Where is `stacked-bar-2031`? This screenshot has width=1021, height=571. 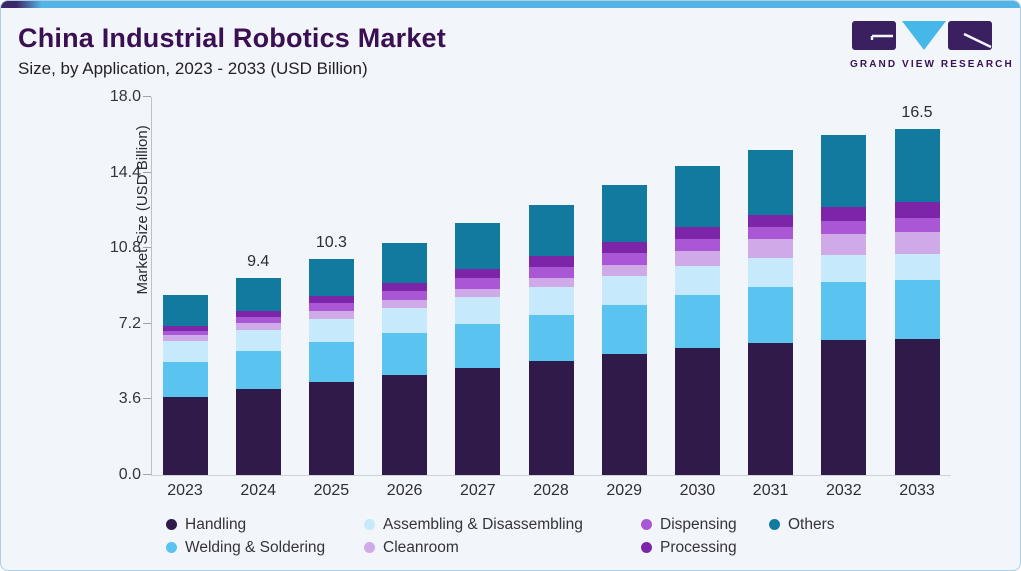 stacked-bar-2031 is located at coordinates (771, 312).